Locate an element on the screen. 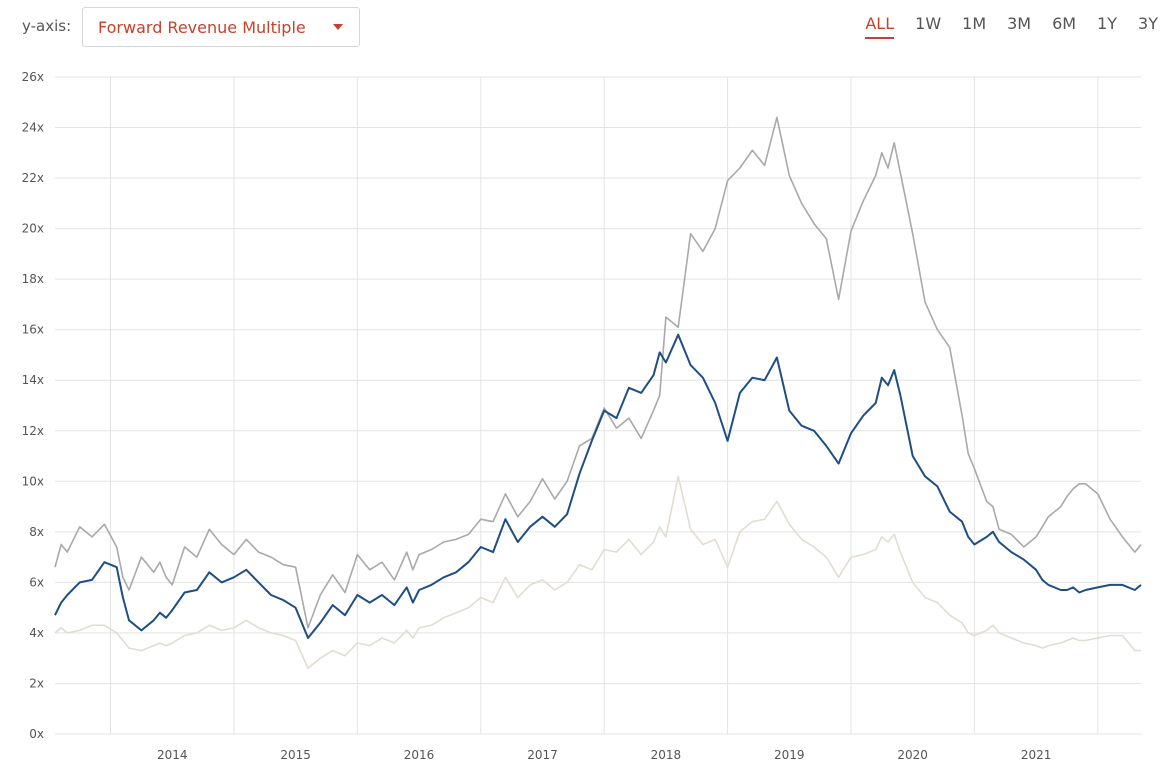  range-selector: ALL 1W 1M 3M 6M 1Y 3Y is located at coordinates (1001, 26).